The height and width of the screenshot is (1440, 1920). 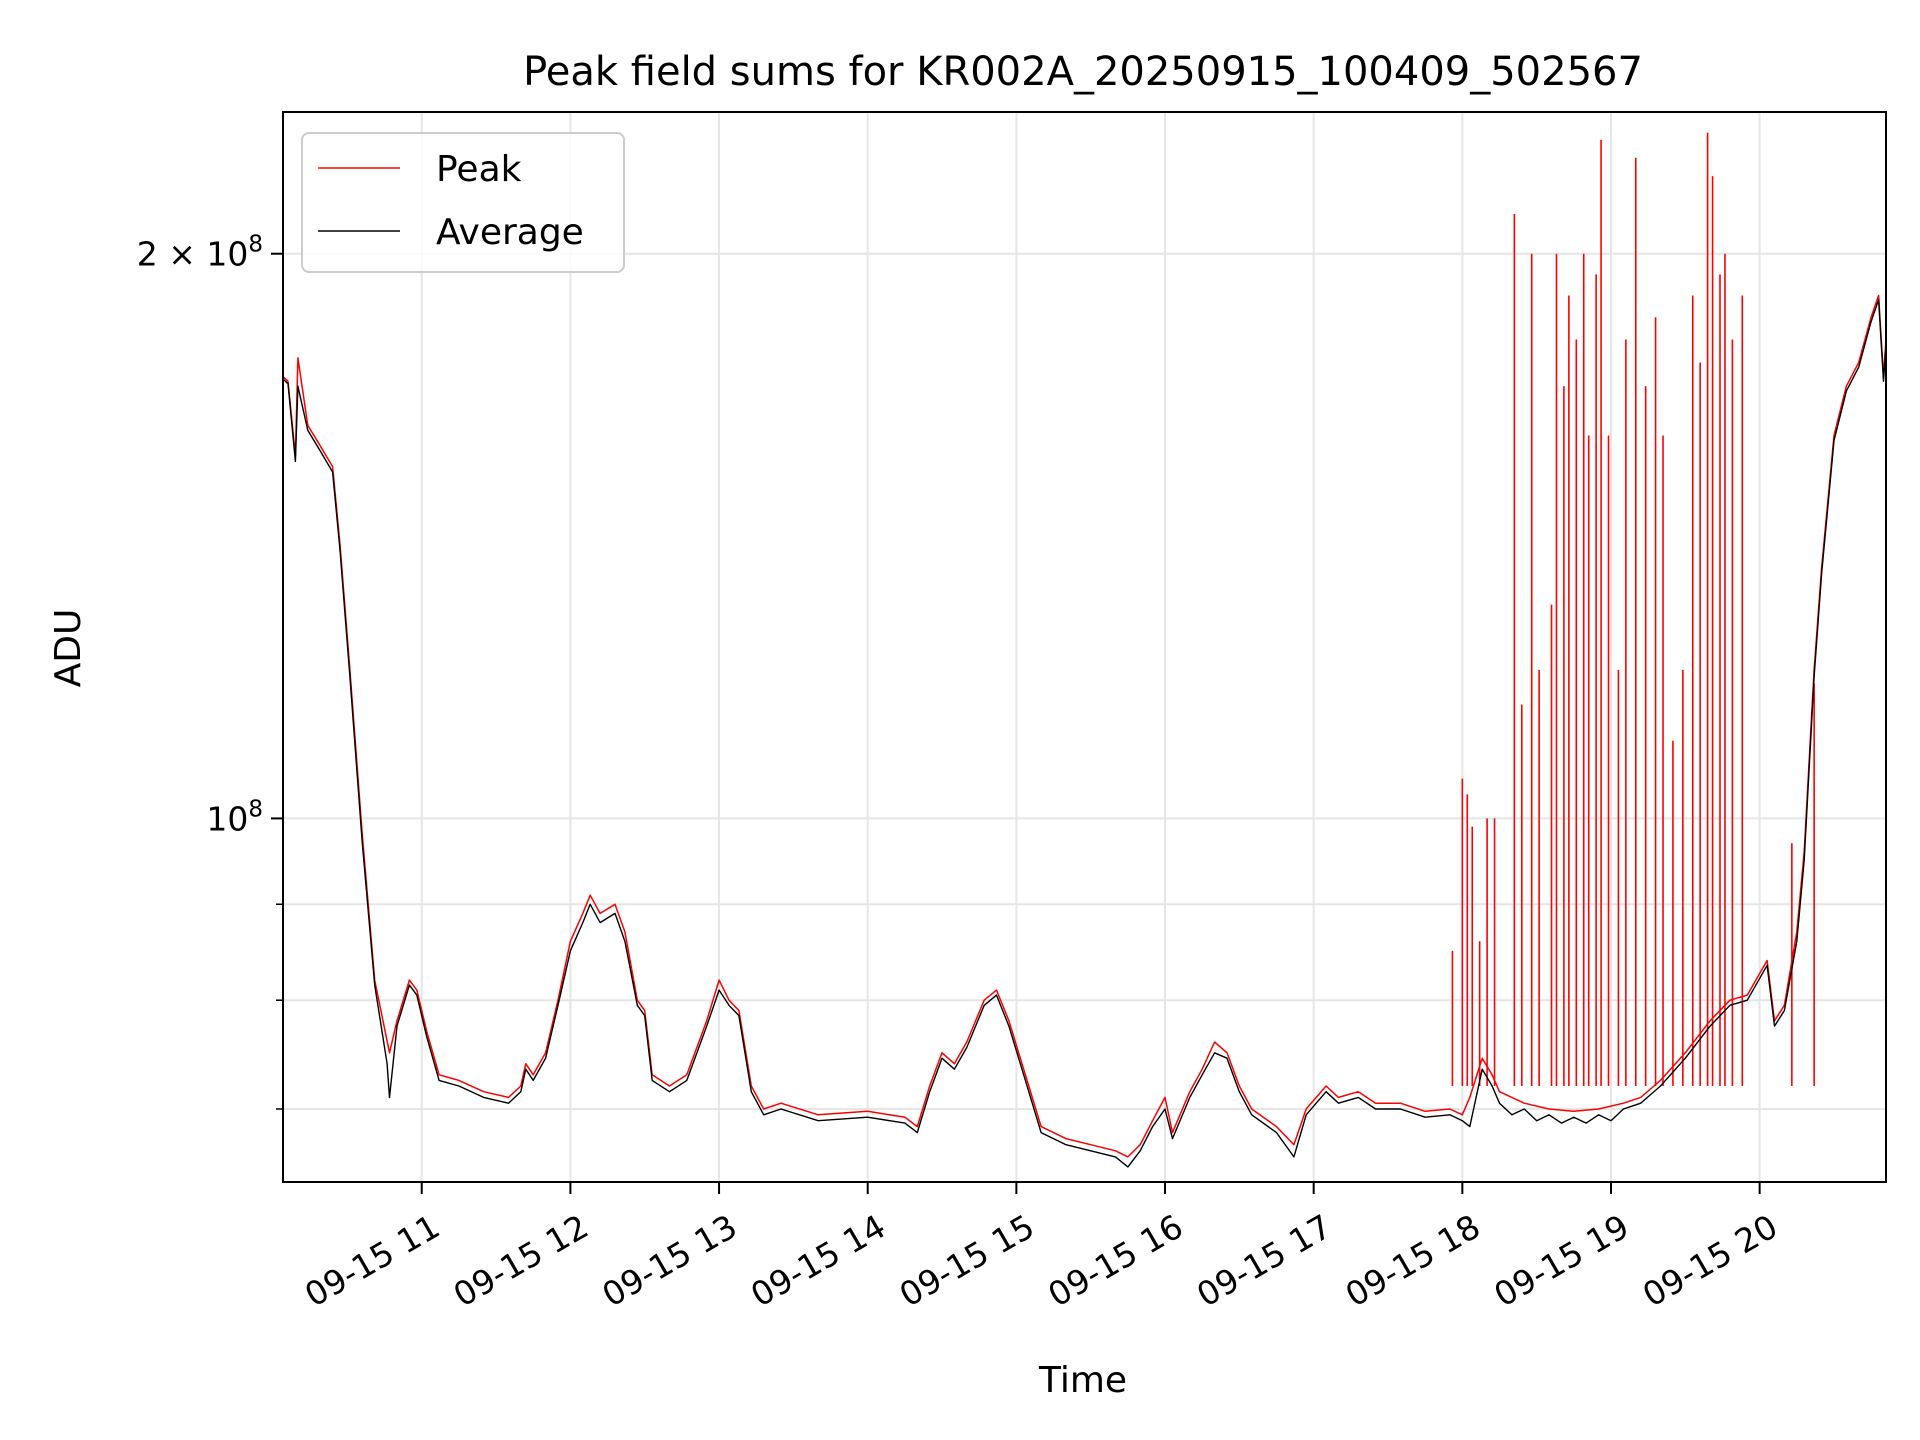 I want to click on y-axis-label: ADU, so click(x=68, y=648).